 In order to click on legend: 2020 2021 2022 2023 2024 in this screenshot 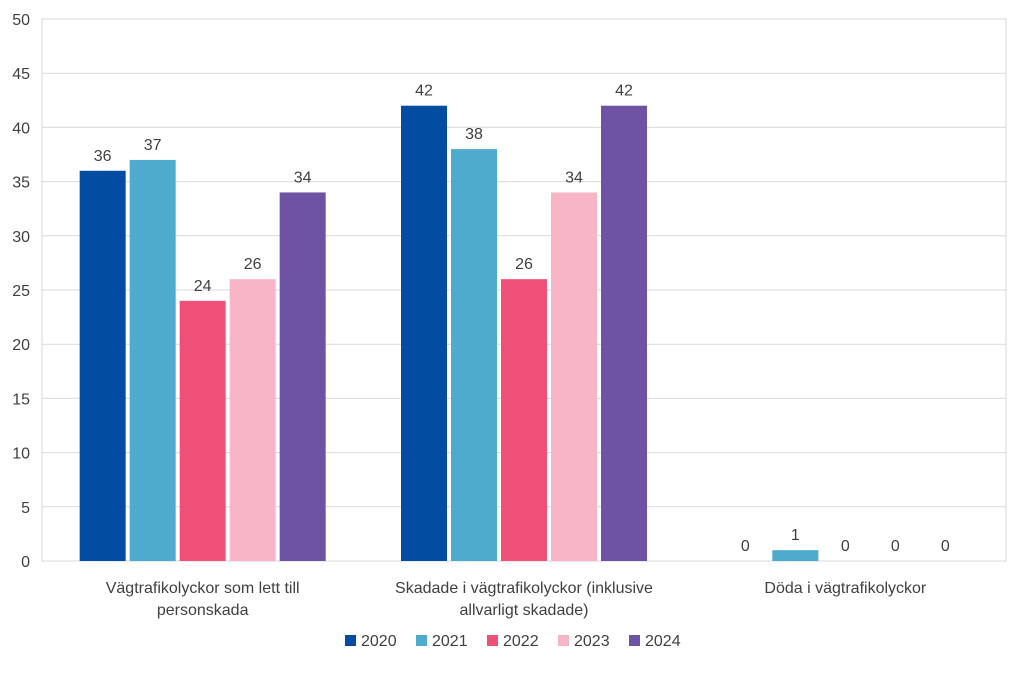, I will do `click(513, 641)`.